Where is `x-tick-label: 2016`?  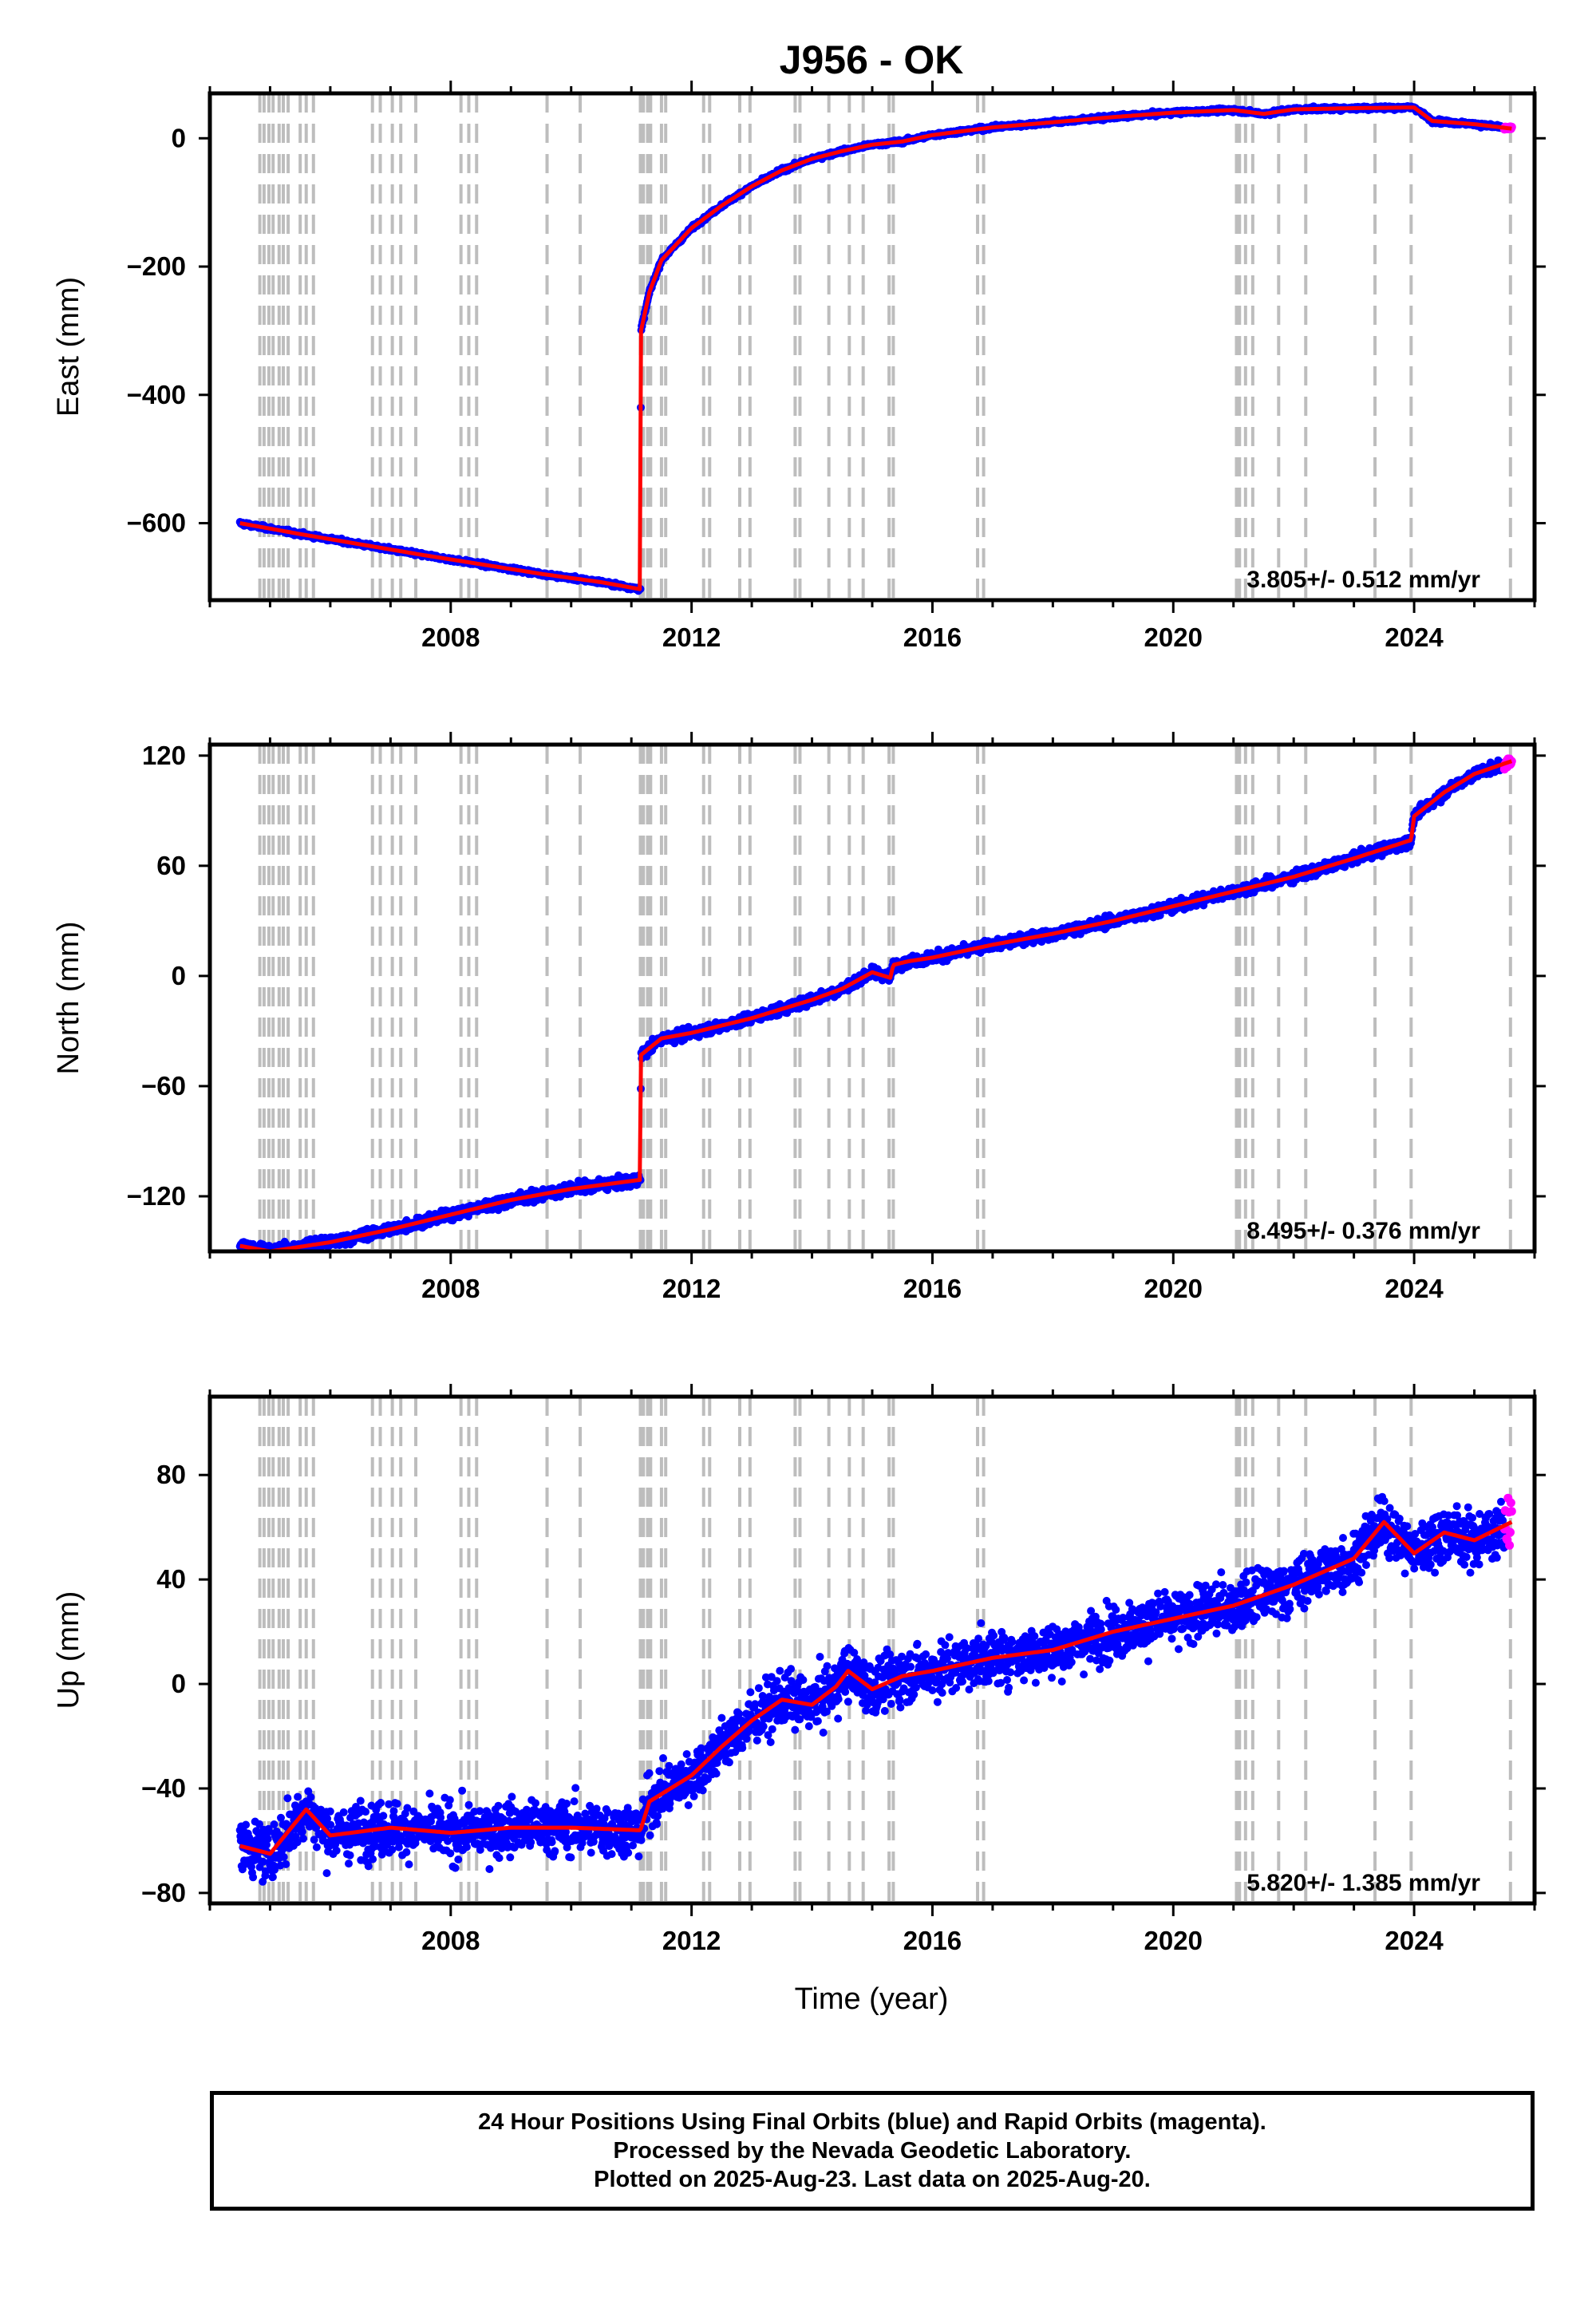
x-tick-label: 2016 is located at coordinates (932, 637).